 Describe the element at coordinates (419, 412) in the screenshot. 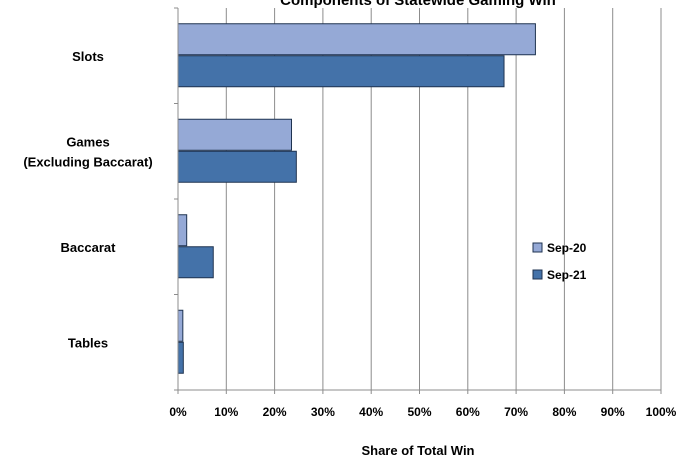

I see `x-tick-label-5: 50%` at that location.